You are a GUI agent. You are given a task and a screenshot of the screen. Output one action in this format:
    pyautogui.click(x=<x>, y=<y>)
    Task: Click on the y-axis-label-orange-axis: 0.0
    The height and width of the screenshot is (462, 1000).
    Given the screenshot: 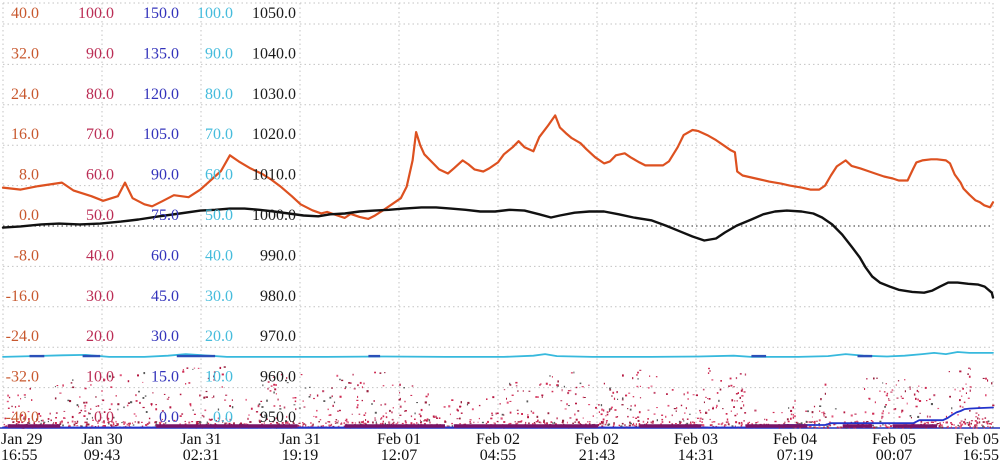 What is the action you would take?
    pyautogui.click(x=29, y=215)
    